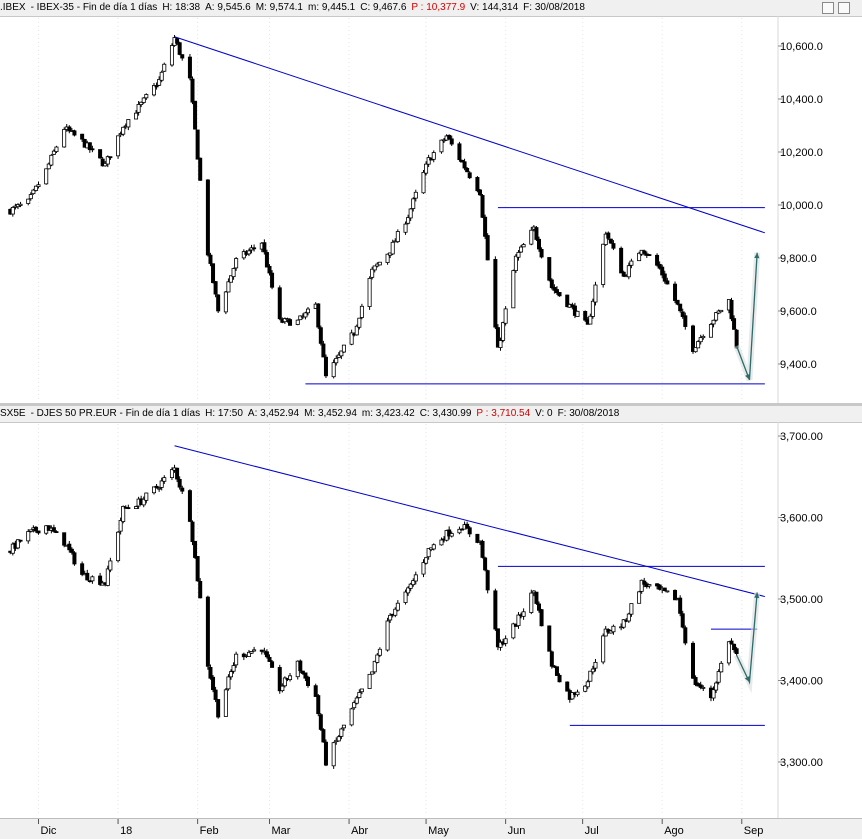  What do you see at coordinates (757, 255) in the screenshot?
I see `arrow-head` at bounding box center [757, 255].